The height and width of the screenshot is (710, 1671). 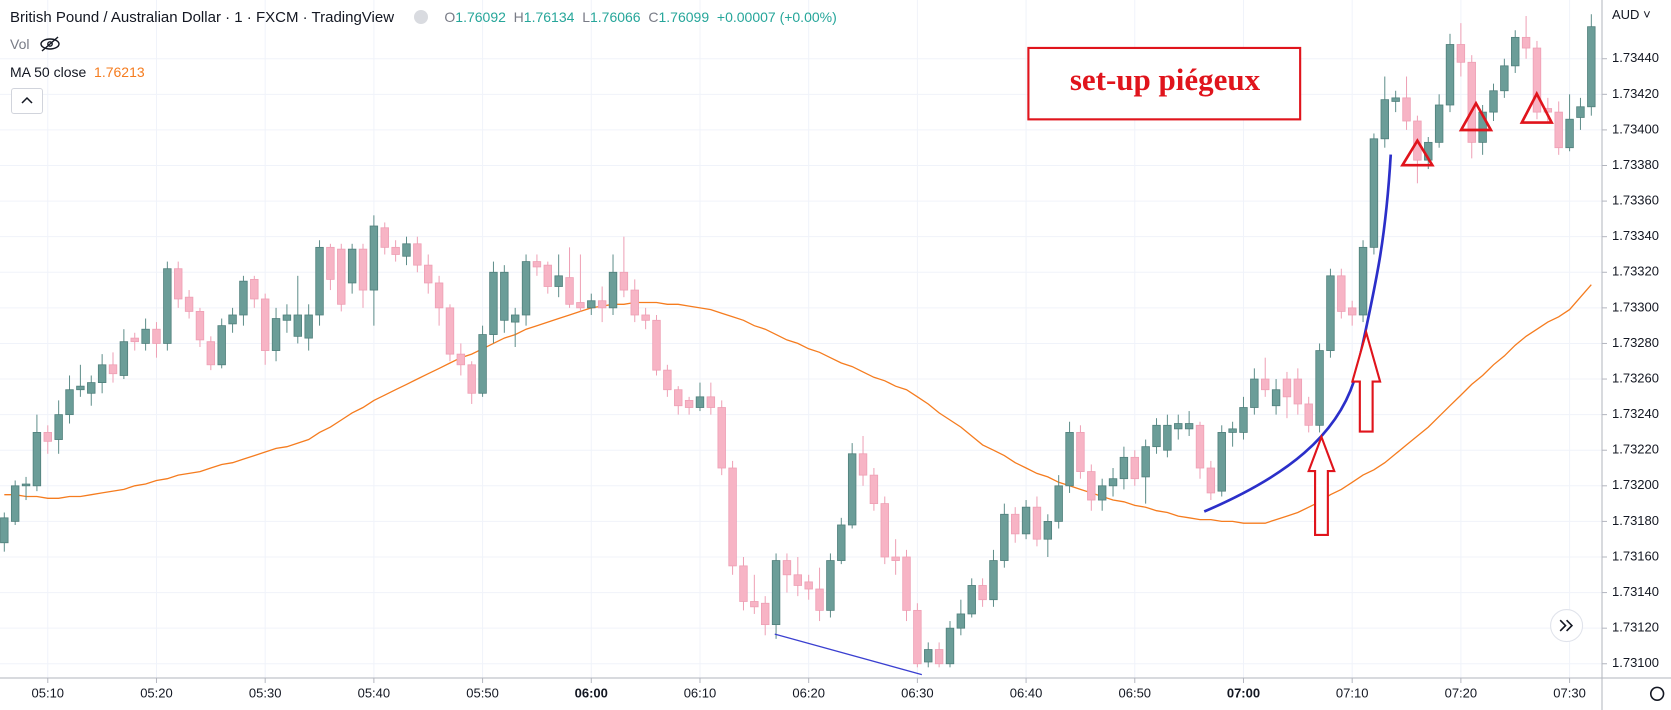 I want to click on x-tick-label: 05:50, so click(x=482, y=692).